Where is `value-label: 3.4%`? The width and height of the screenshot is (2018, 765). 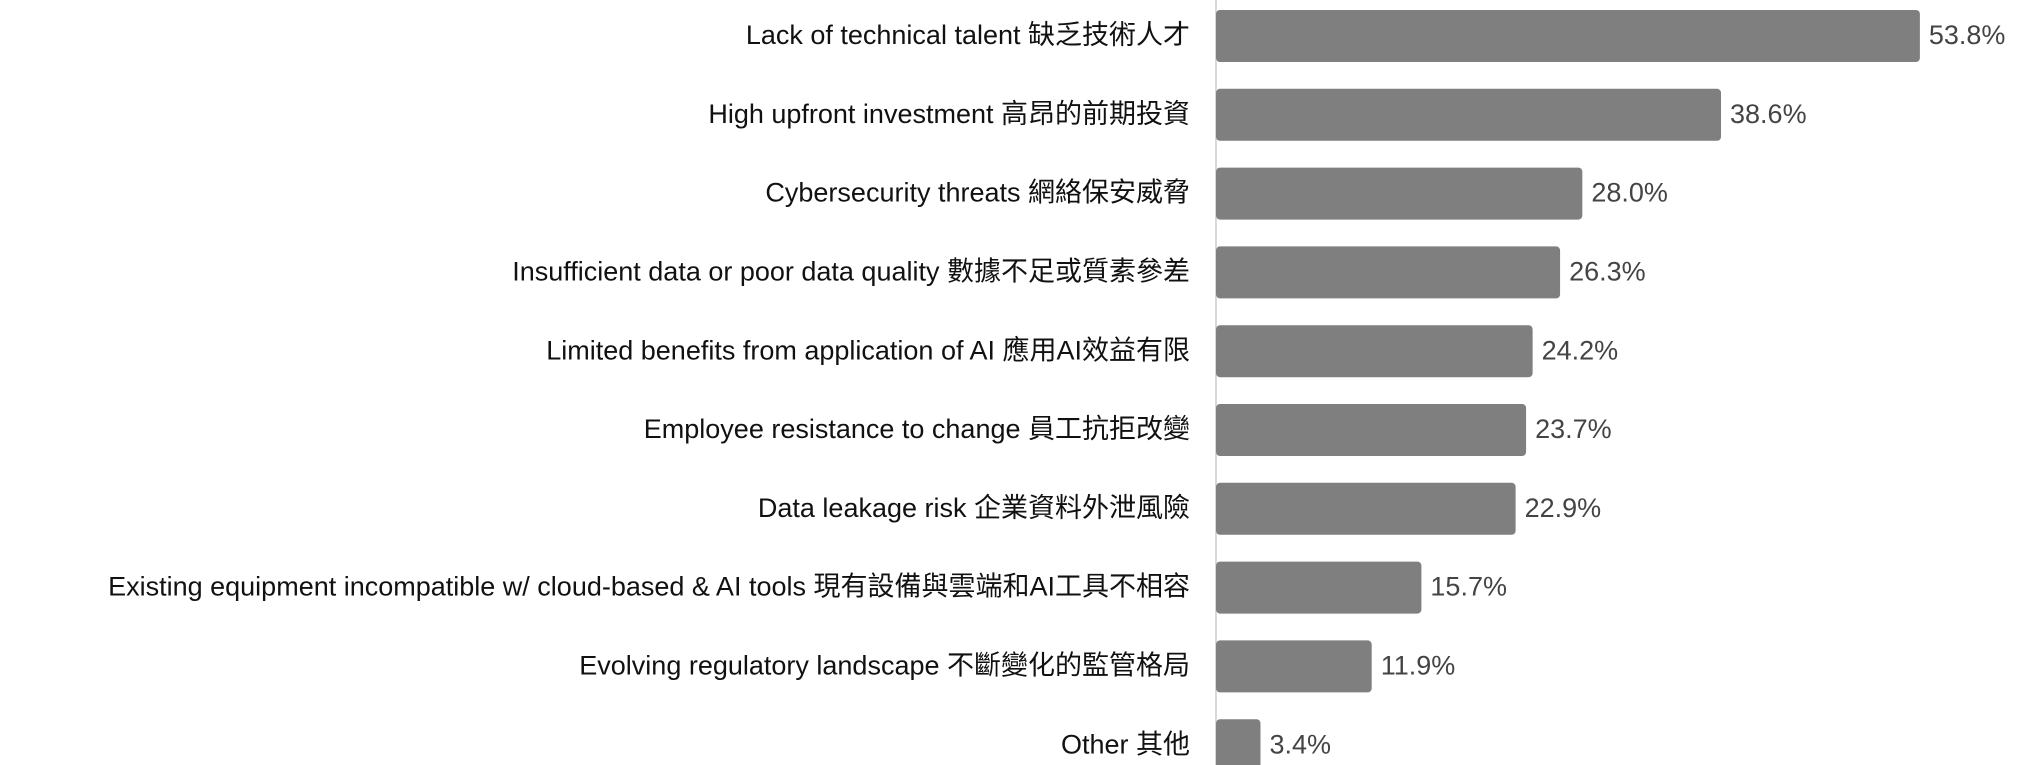 value-label: 3.4% is located at coordinates (1300, 744).